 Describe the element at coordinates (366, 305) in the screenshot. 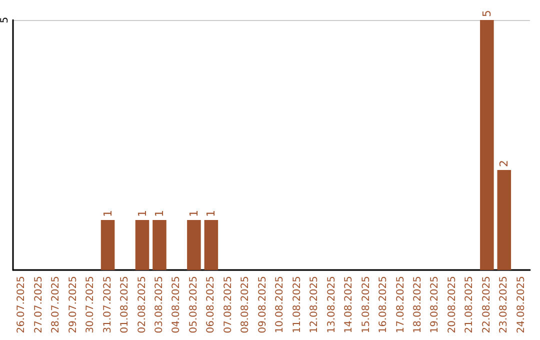

I see `x-tick-label: 15.08.2025` at that location.